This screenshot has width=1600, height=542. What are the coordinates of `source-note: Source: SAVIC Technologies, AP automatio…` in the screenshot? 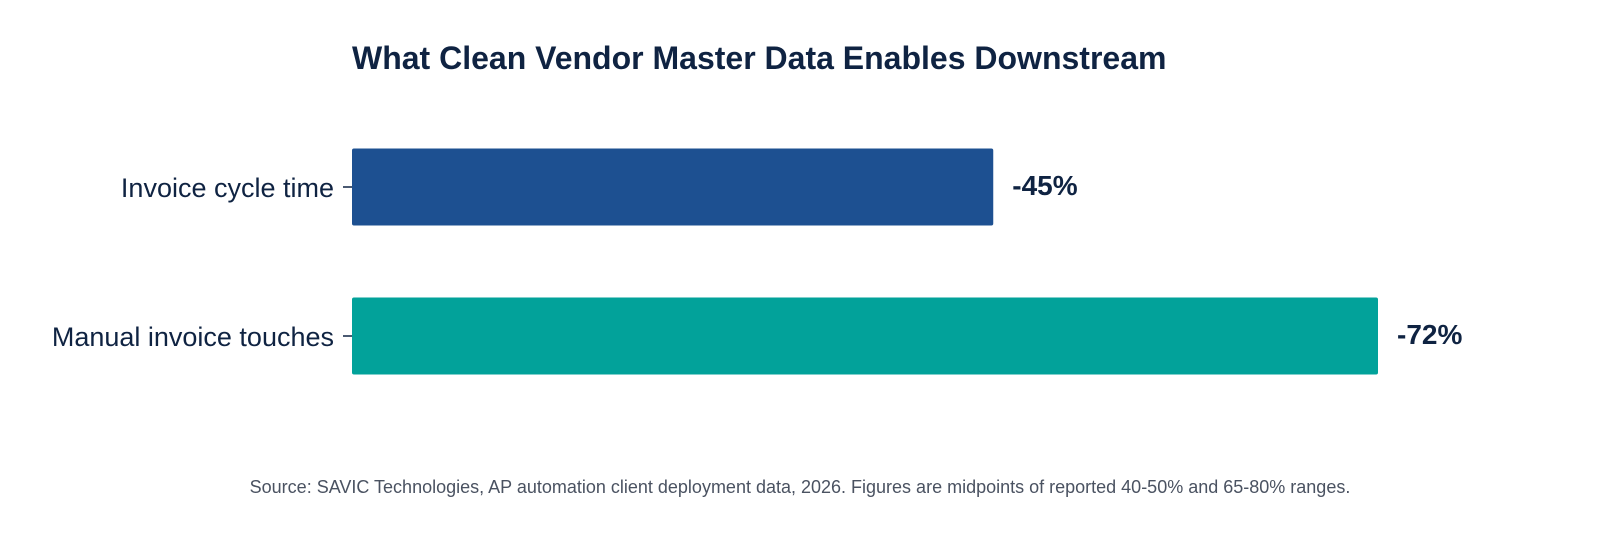 It's located at (800, 487).